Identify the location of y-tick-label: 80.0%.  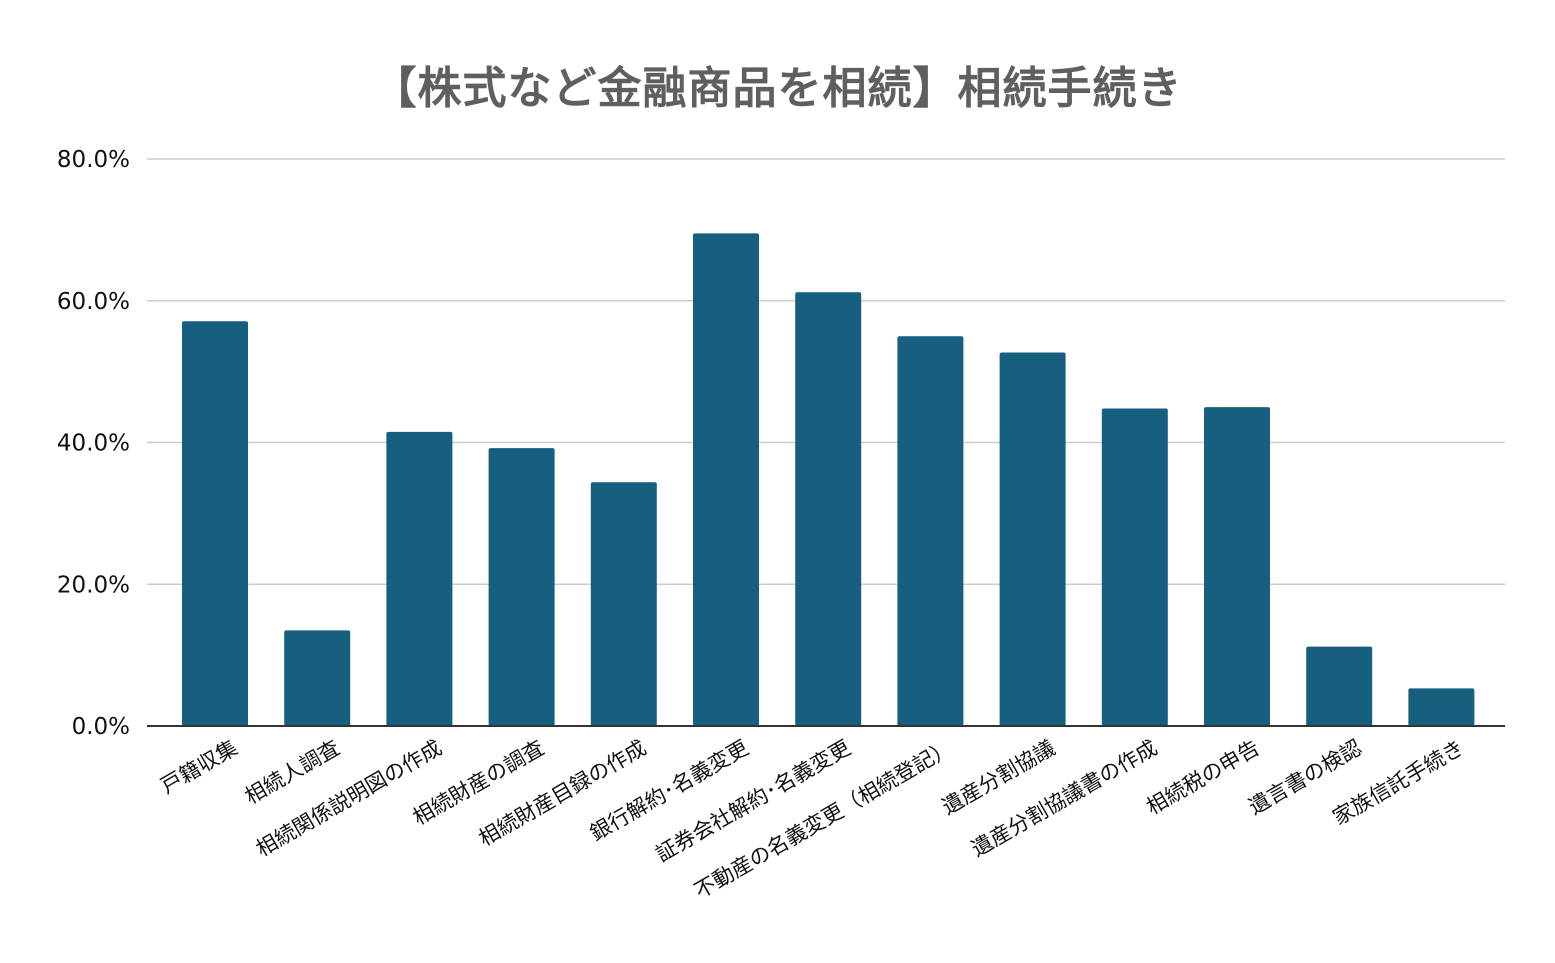
(93, 160).